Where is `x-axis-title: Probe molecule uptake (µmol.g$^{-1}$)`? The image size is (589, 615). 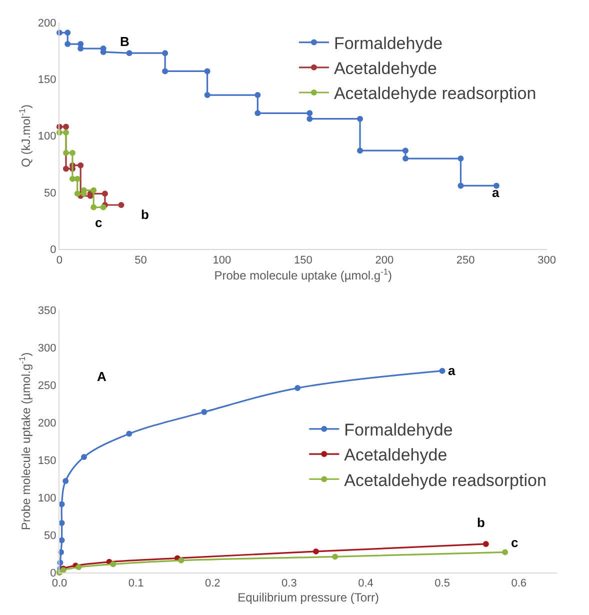 x-axis-title: Probe molecule uptake (µmol.g$^{-1}$) is located at coordinates (303, 274).